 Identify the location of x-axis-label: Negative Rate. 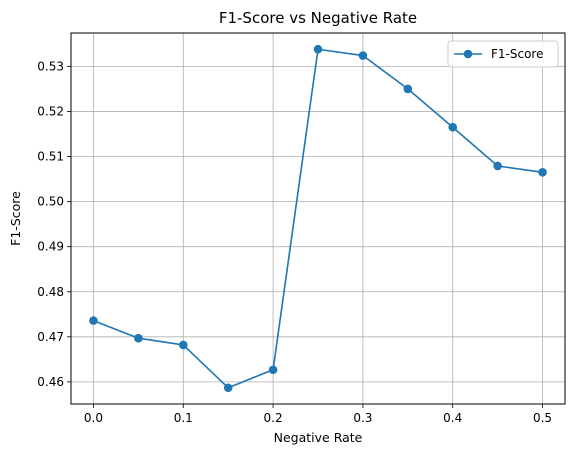
(318, 437).